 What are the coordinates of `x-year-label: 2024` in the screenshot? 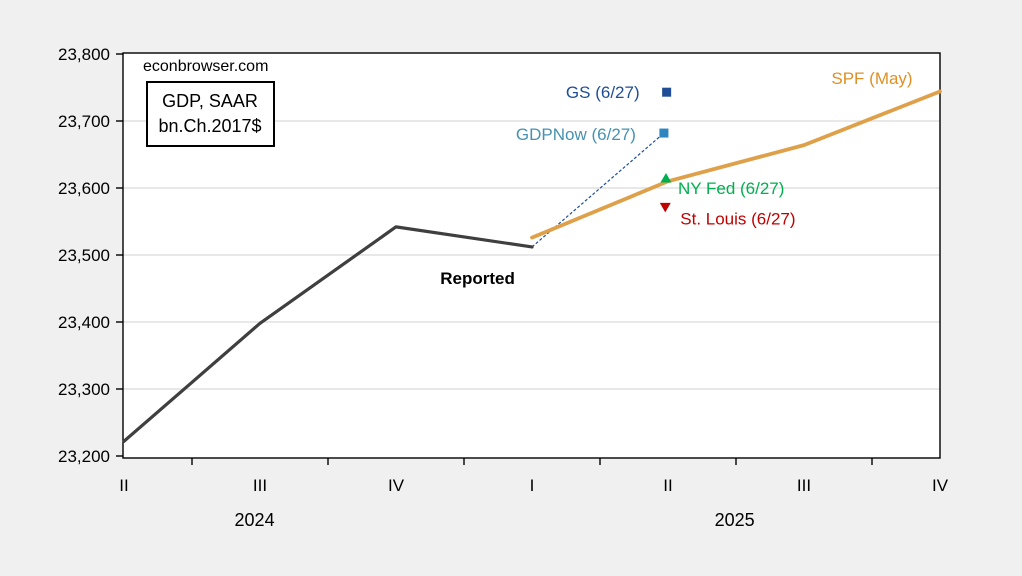 It's located at (255, 520).